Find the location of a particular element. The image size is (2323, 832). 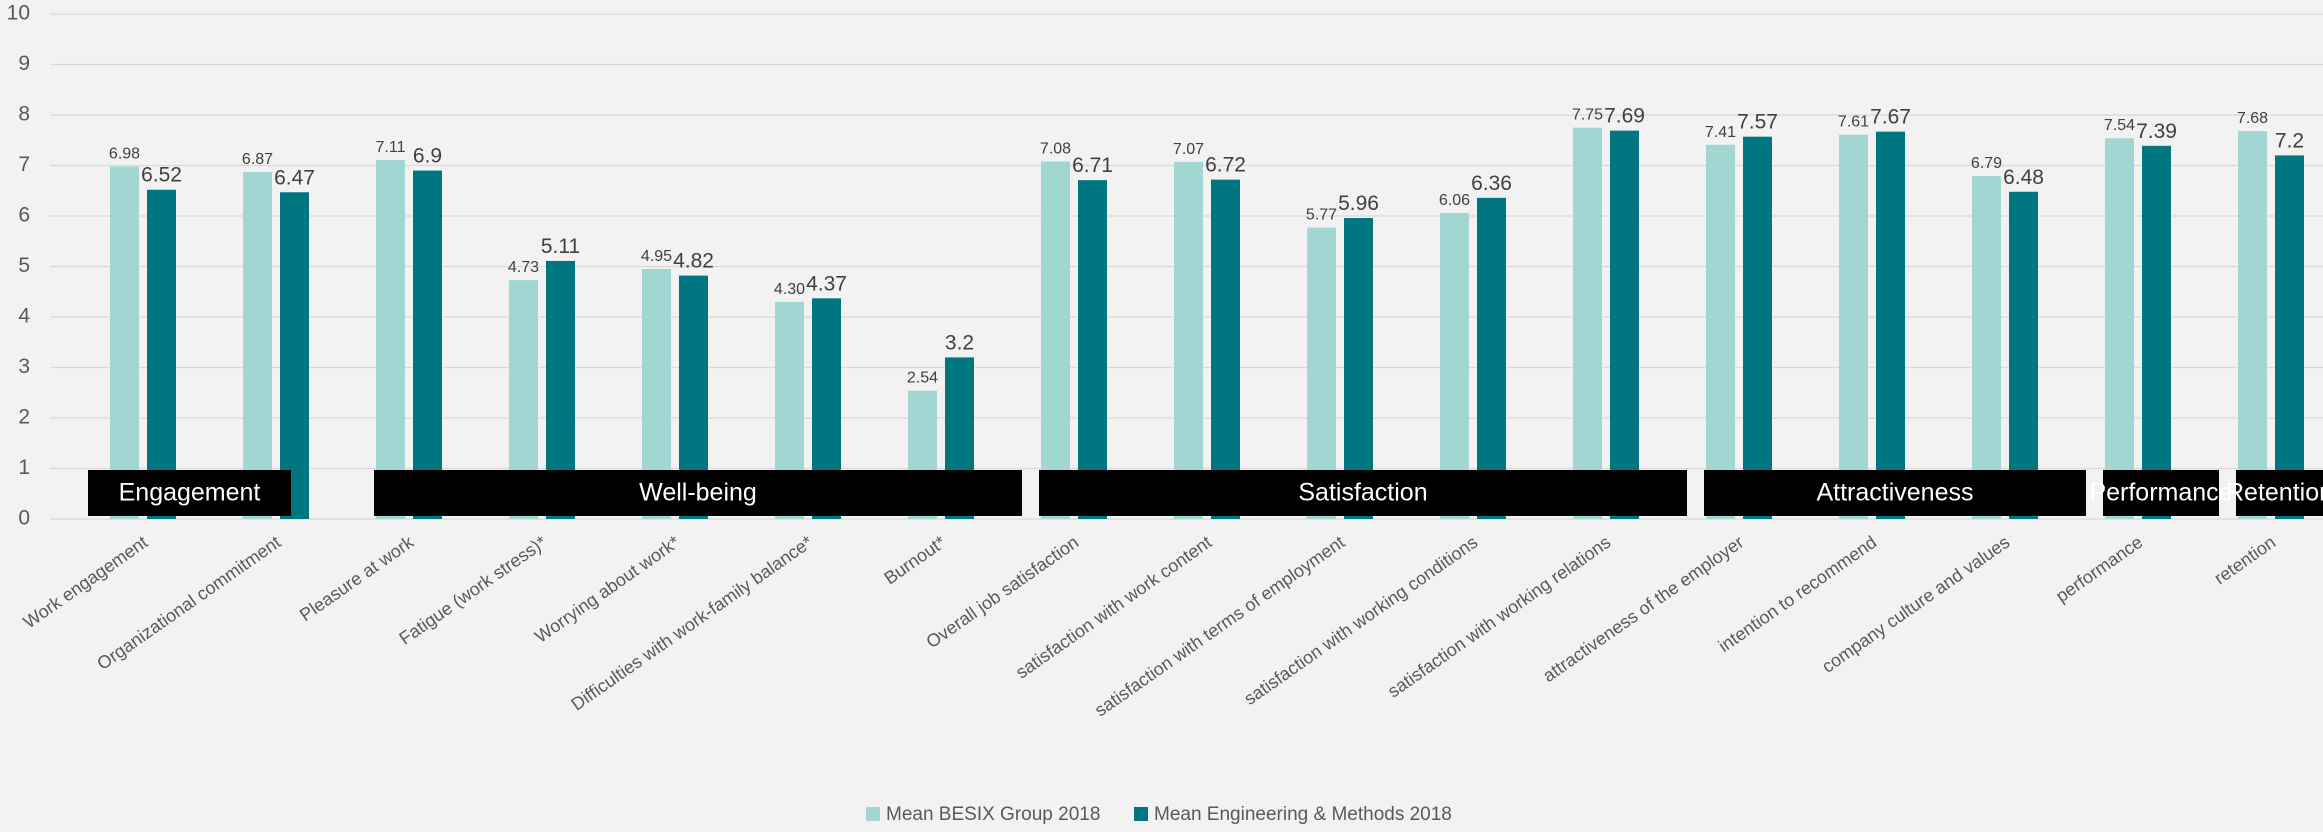

data-label: 6.47 is located at coordinates (294, 177).